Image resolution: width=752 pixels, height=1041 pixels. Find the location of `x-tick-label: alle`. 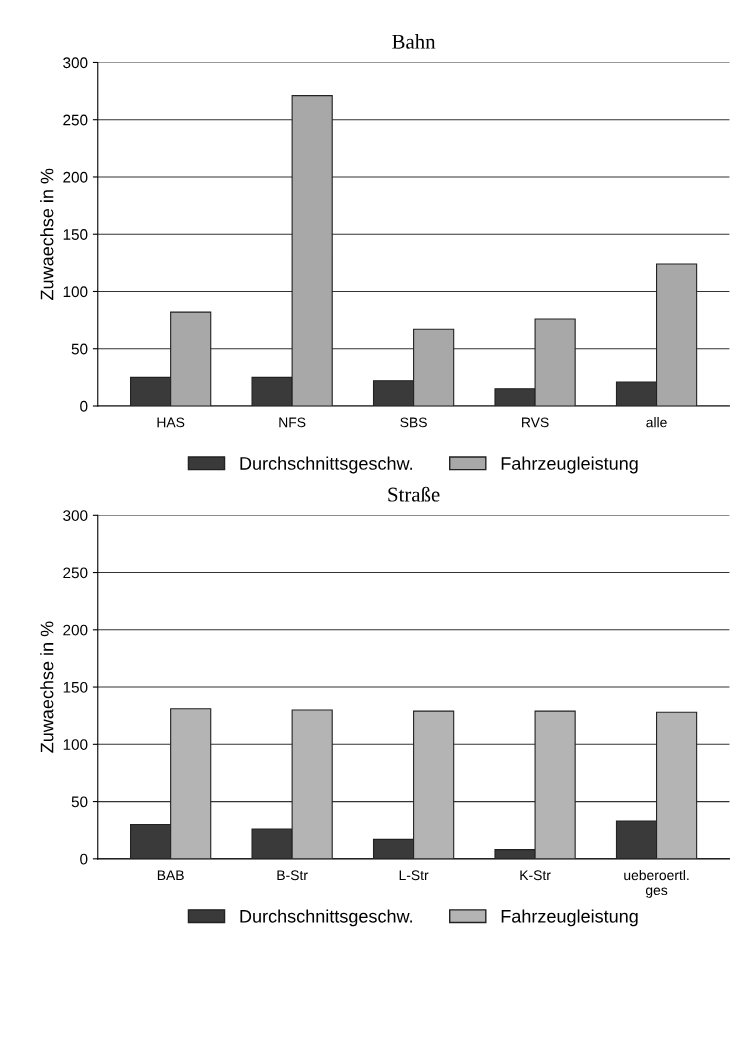

x-tick-label: alle is located at coordinates (656, 422).